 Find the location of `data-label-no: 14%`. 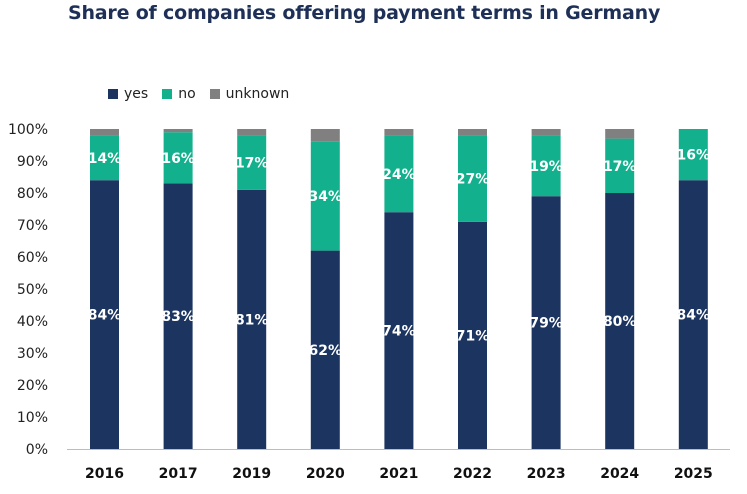

data-label-no: 14% is located at coordinates (105, 159).